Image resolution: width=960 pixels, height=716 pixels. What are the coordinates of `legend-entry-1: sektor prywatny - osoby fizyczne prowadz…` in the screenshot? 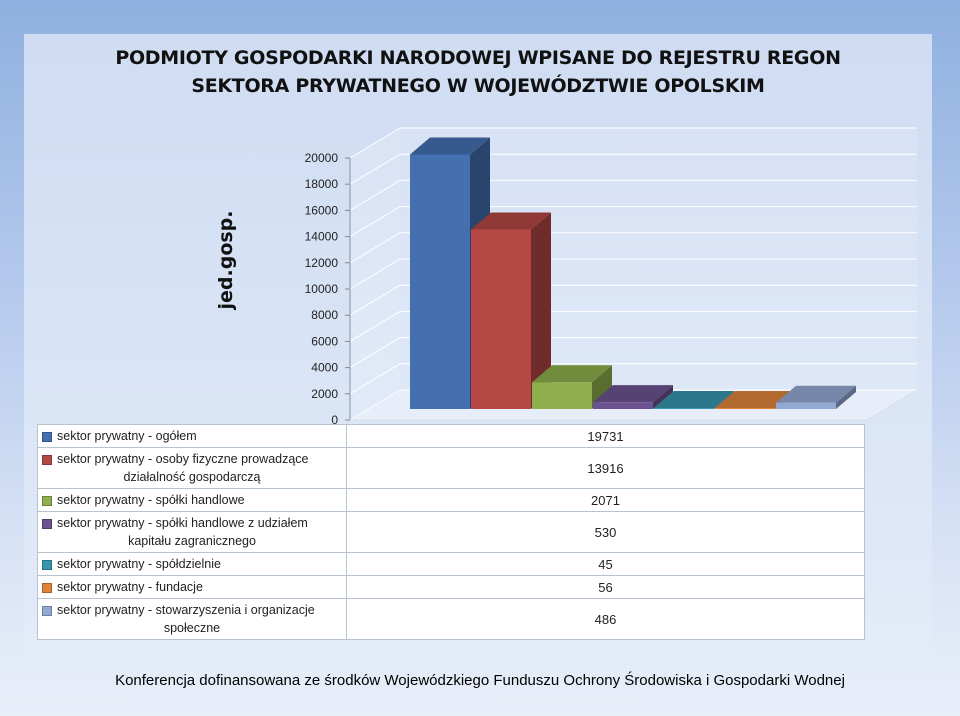 It's located at (192, 468).